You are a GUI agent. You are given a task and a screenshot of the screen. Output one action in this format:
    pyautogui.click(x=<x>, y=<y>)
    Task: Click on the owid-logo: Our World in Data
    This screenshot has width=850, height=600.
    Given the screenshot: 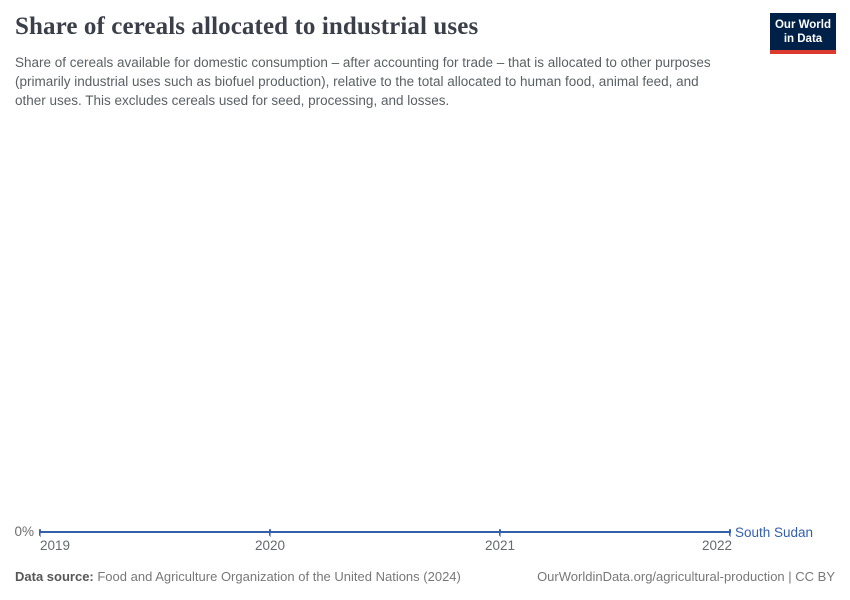 What is the action you would take?
    pyautogui.click(x=803, y=33)
    